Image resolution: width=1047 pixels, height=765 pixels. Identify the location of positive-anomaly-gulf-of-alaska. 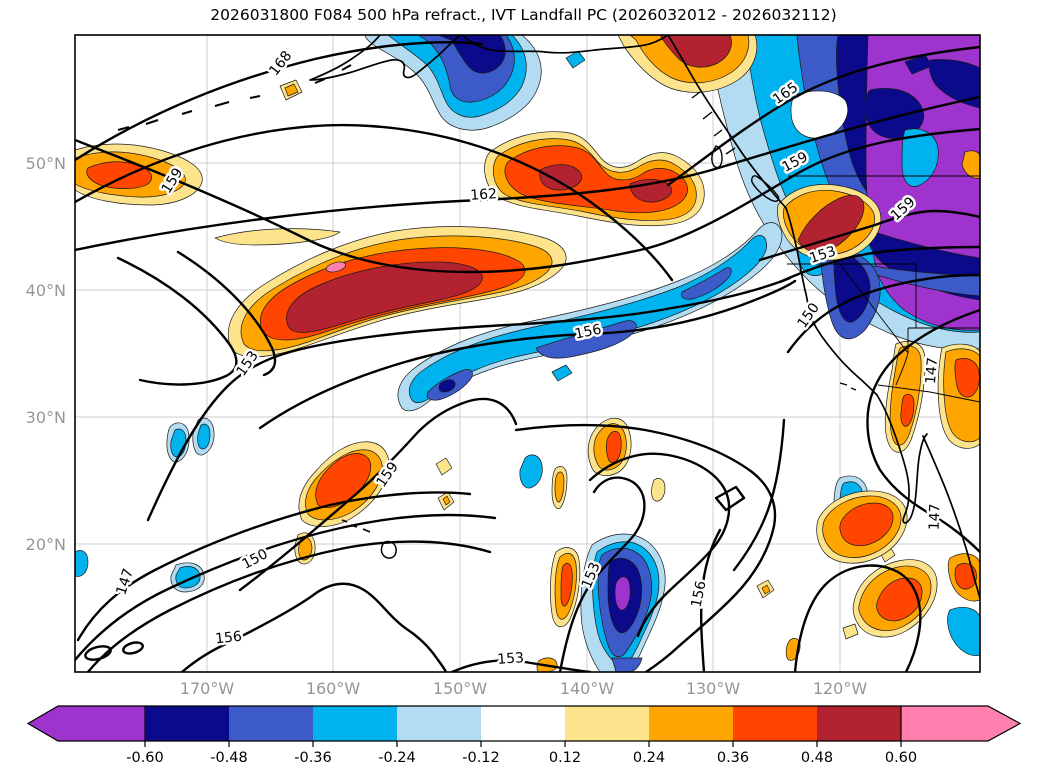
(687, 64).